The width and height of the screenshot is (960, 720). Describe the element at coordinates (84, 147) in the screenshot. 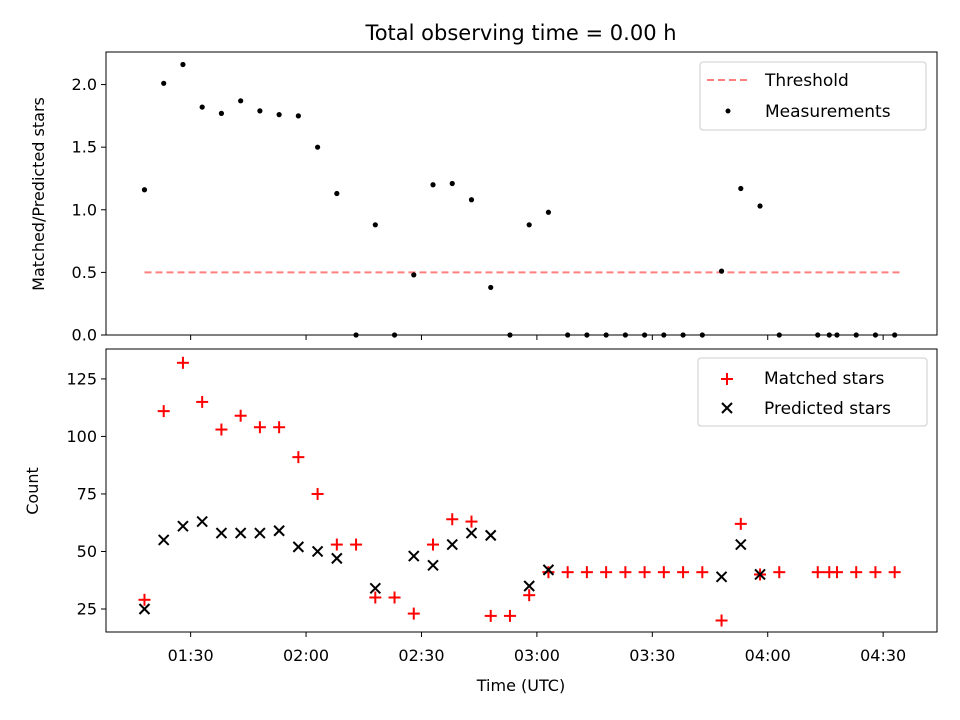

I see `top-y-tick-label: 1.5` at that location.